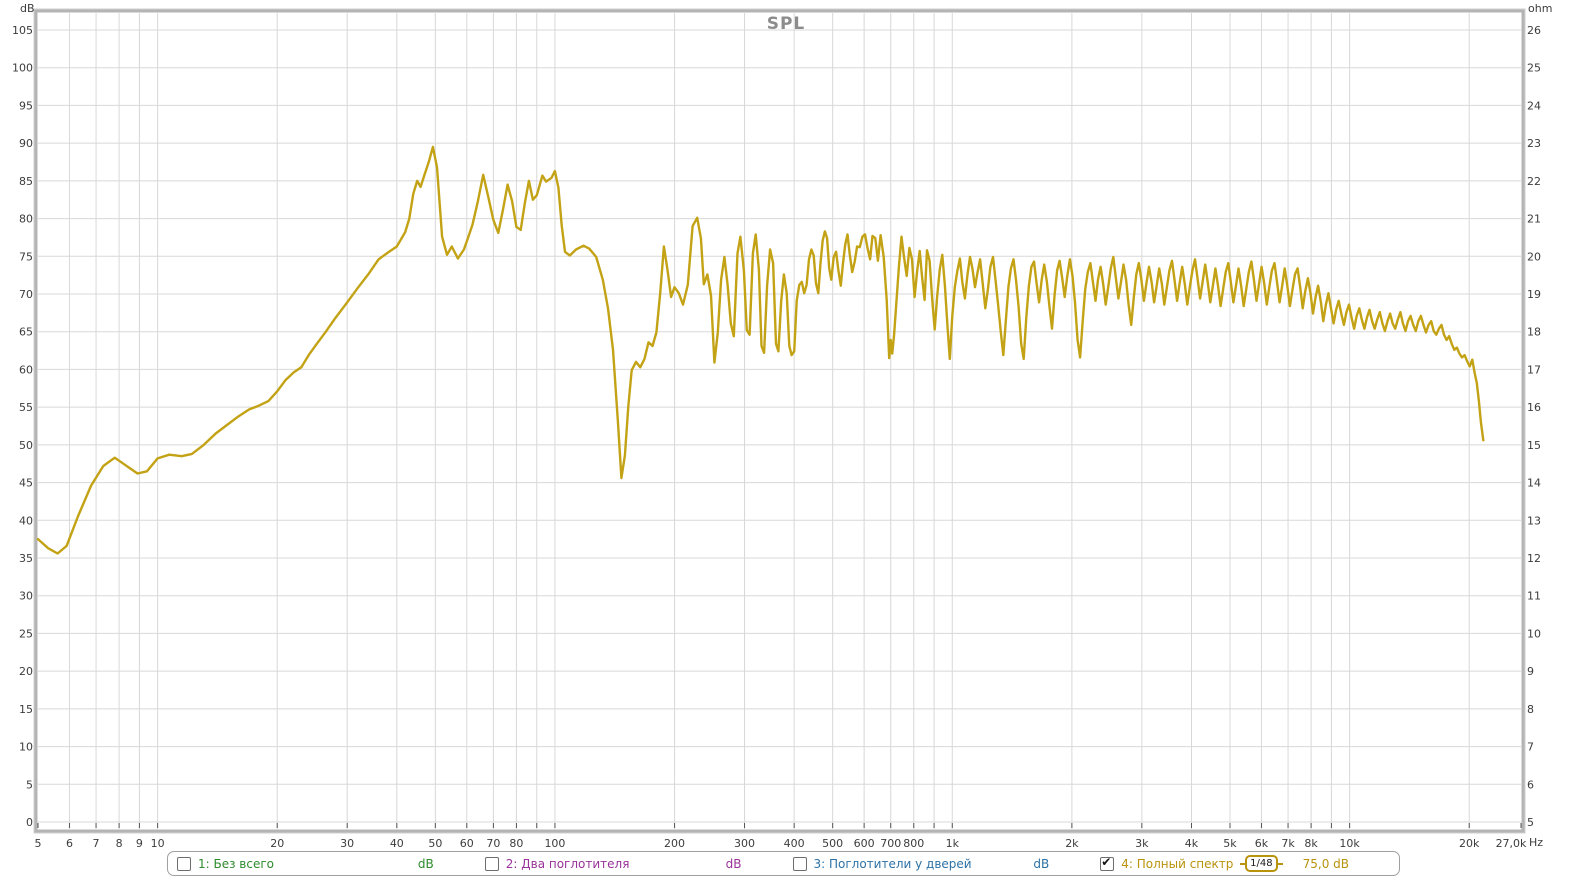 The image size is (1572, 879). Describe the element at coordinates (26, 181) in the screenshot. I see `left-tick-label: 85` at that location.